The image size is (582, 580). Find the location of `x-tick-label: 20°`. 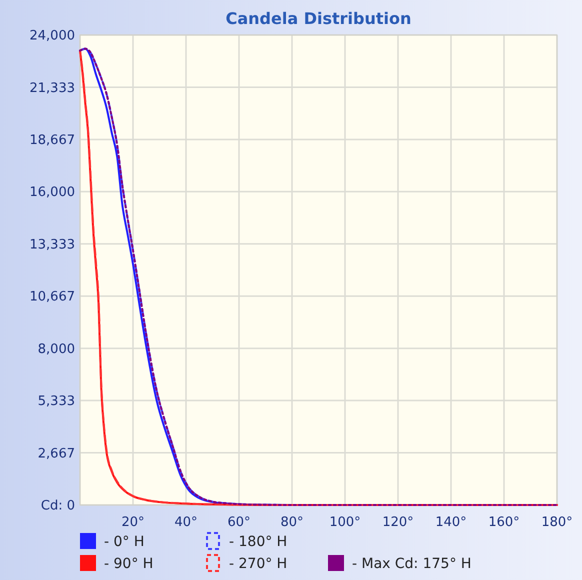

x-tick-label: 20° is located at coordinates (133, 522).